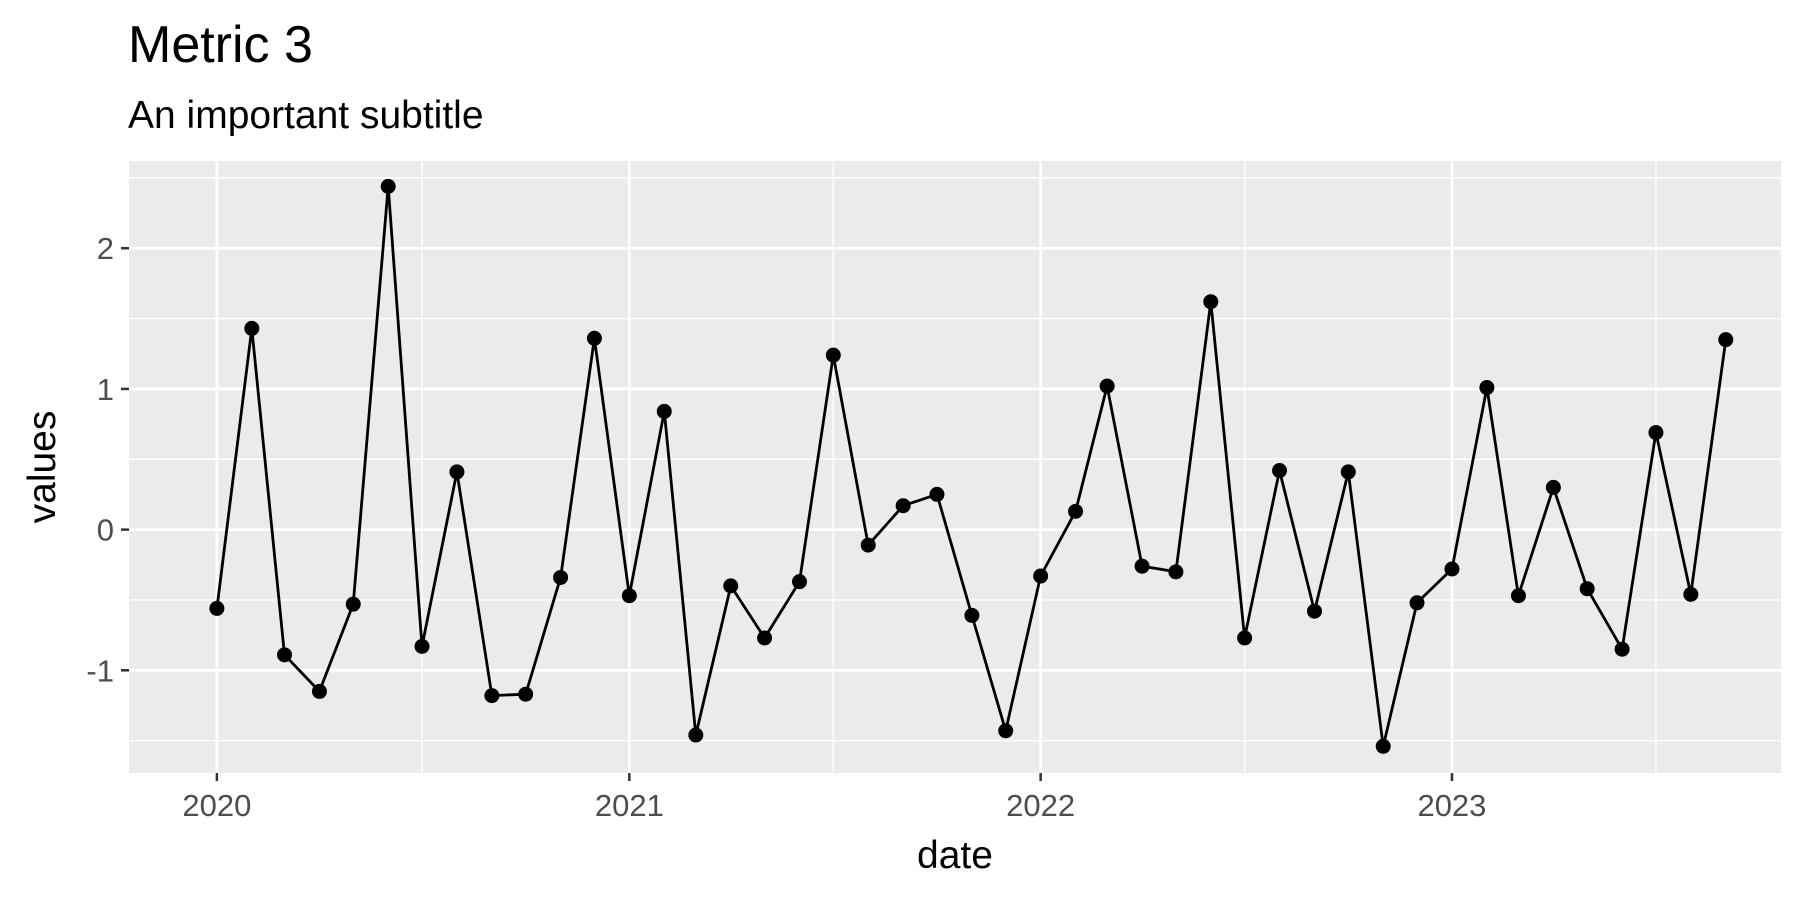  Describe the element at coordinates (834, 798) in the screenshot. I see `x-axis: 2020 2021 2022 2023` at that location.